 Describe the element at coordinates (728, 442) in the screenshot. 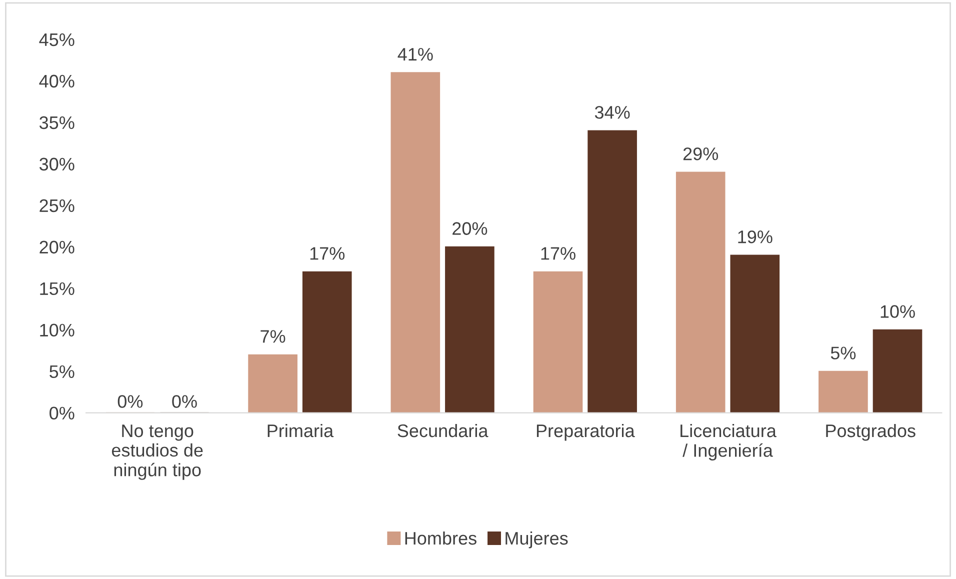

I see `x-tick-label: Licenciatura / Ingeniería` at that location.